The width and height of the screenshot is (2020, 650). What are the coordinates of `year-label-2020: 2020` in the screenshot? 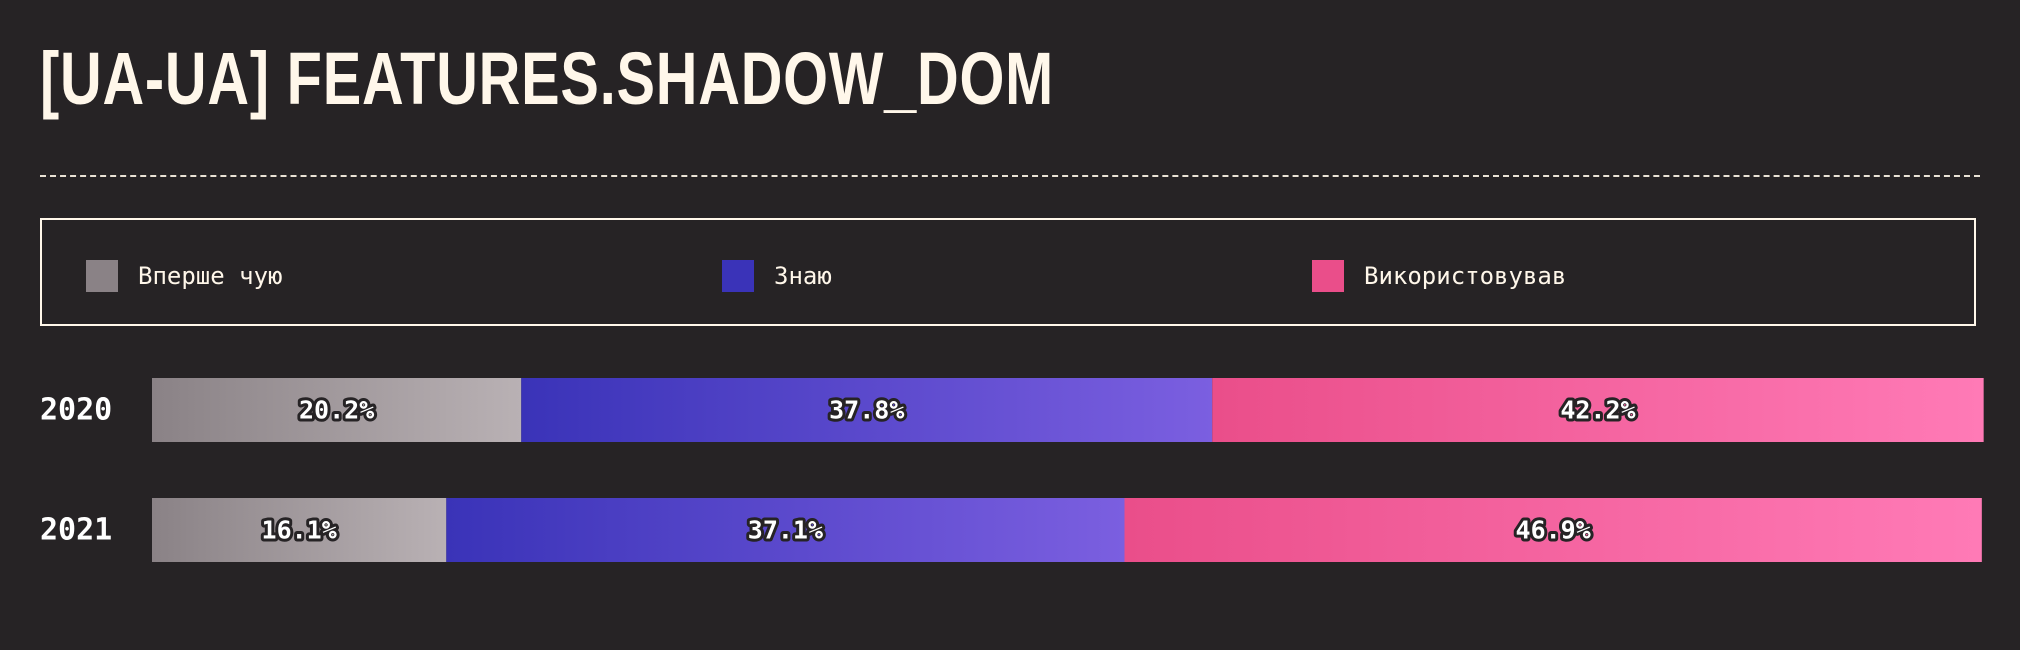 It's located at (76, 410).